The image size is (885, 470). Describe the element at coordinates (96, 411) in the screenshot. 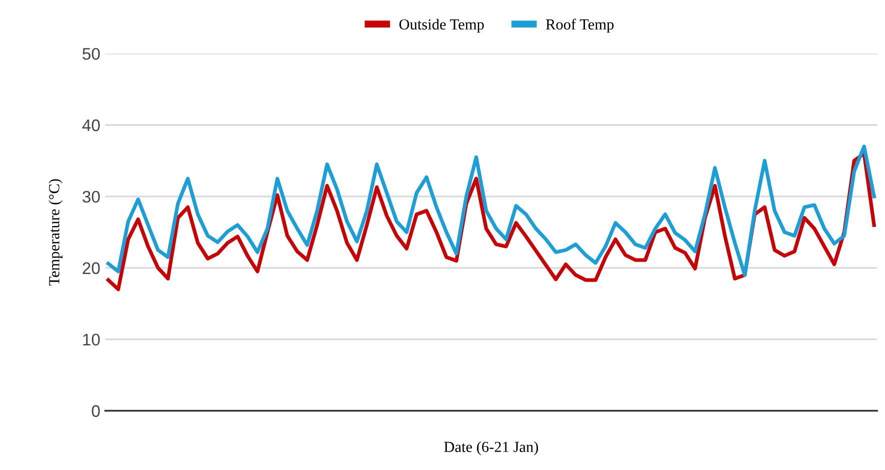

I see `y-tick-label: 0` at that location.